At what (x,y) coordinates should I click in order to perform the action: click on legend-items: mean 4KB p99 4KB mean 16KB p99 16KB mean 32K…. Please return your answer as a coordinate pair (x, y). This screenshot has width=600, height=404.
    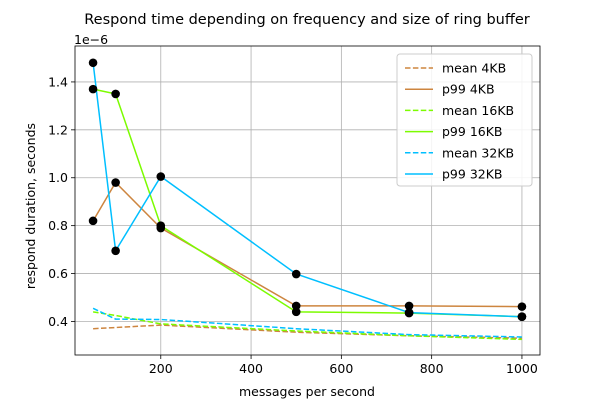
    Looking at the image, I should click on (459, 121).